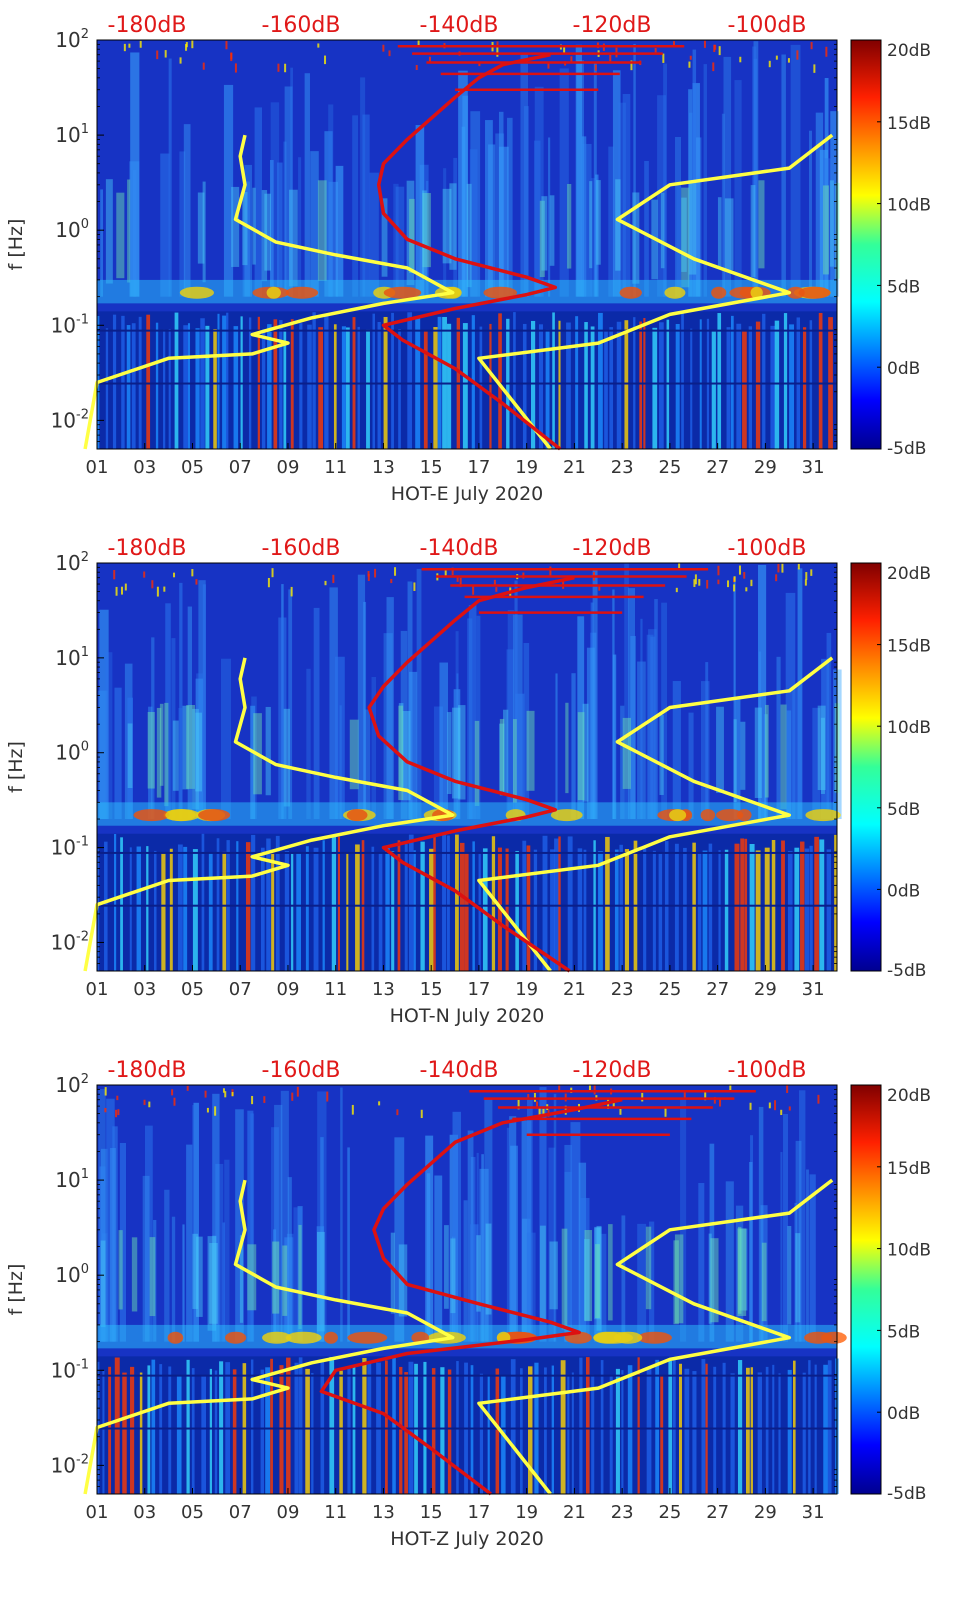 This screenshot has width=962, height=1599. I want to click on x-tick-label: 11, so click(335, 1512).